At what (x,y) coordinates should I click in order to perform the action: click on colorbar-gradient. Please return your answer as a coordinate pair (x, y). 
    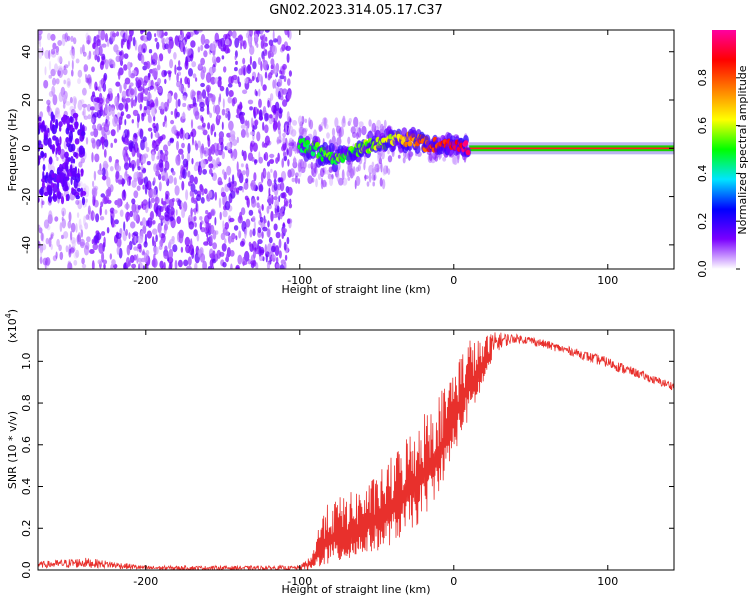
    Looking at the image, I should click on (724, 149).